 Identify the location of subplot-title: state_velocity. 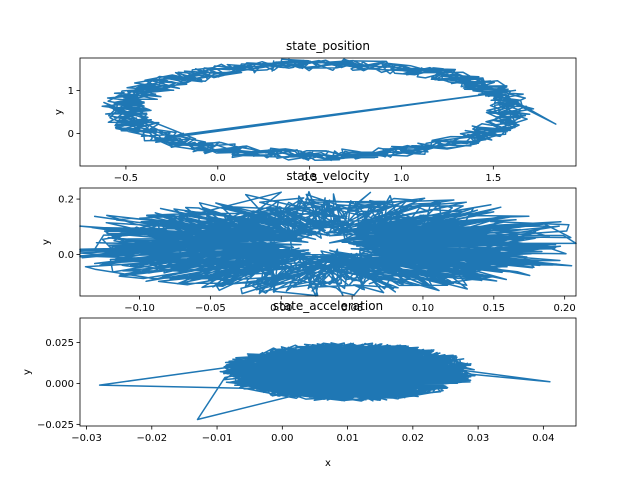
(327, 176).